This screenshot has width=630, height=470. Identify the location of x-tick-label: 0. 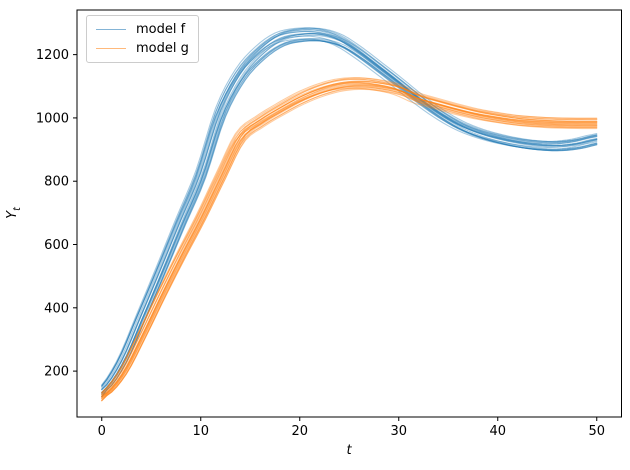
(102, 431).